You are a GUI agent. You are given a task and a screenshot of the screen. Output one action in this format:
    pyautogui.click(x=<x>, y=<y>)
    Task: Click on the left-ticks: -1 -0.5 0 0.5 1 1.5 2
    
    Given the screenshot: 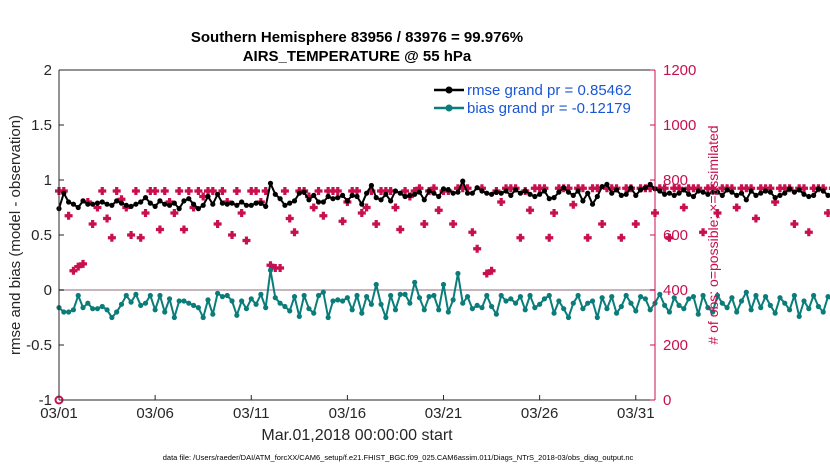 What is the action you would take?
    pyautogui.click(x=45, y=235)
    